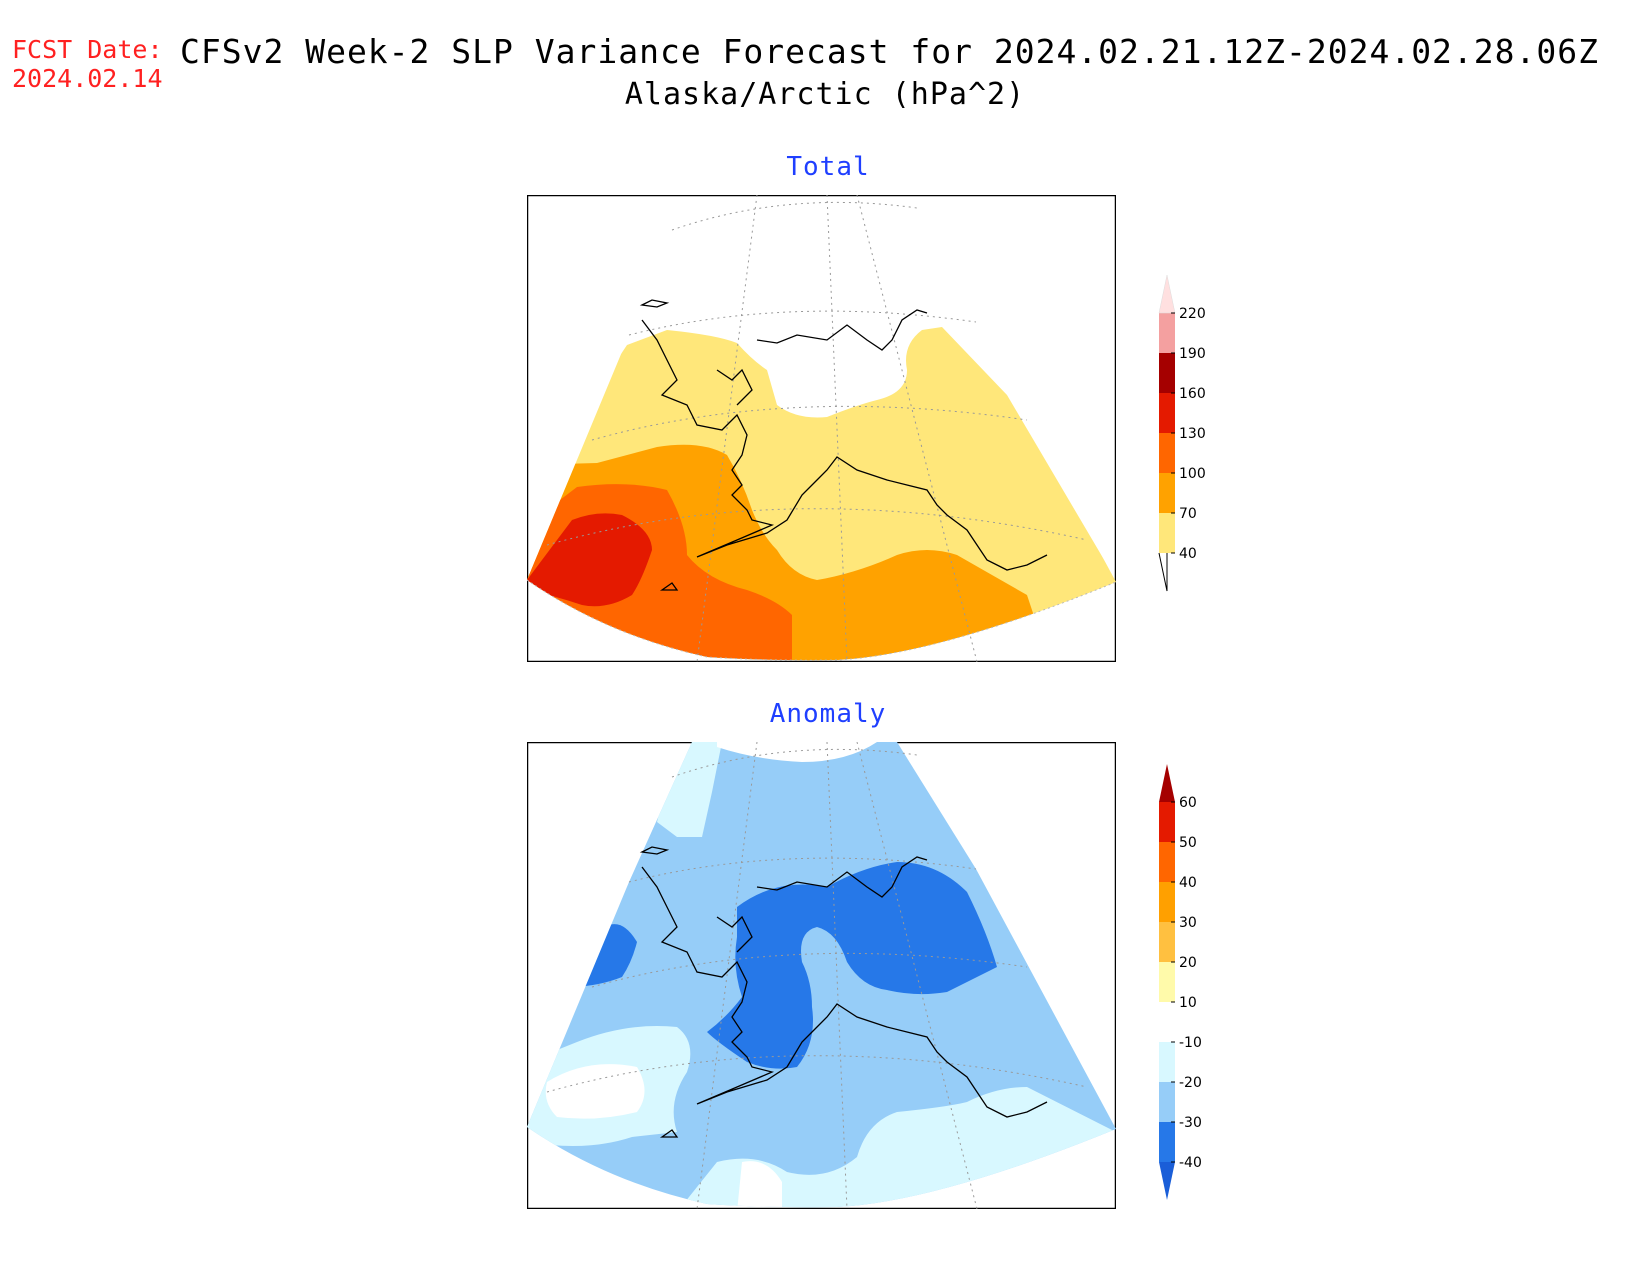 The width and height of the screenshot is (1650, 1275). Describe the element at coordinates (797, 752) in the screenshot. I see `anomaly-near-zero-north` at that location.